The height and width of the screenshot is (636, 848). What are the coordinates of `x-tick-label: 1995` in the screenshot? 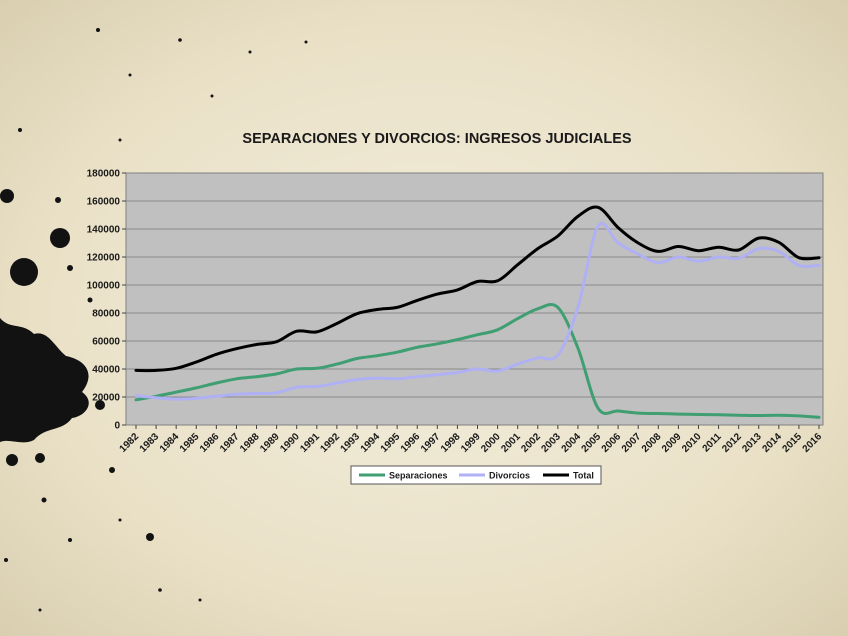 It's located at (391, 443).